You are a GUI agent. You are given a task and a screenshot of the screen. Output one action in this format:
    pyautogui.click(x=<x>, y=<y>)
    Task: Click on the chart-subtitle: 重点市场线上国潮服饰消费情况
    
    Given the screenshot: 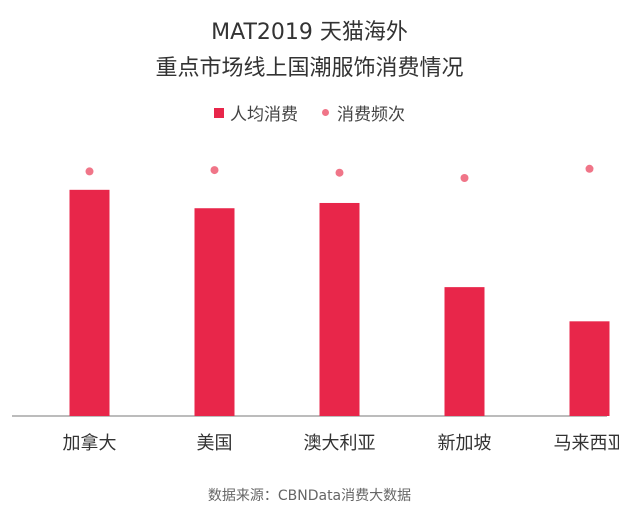 What is the action you would take?
    pyautogui.click(x=309, y=68)
    